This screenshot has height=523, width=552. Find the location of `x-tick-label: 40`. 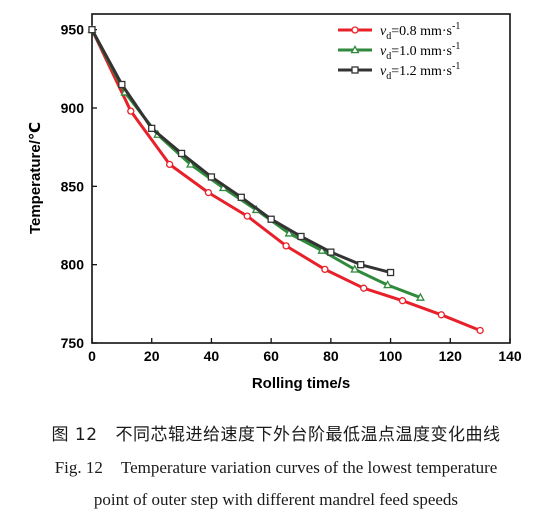

x-tick-label: 40 is located at coordinates (212, 356).